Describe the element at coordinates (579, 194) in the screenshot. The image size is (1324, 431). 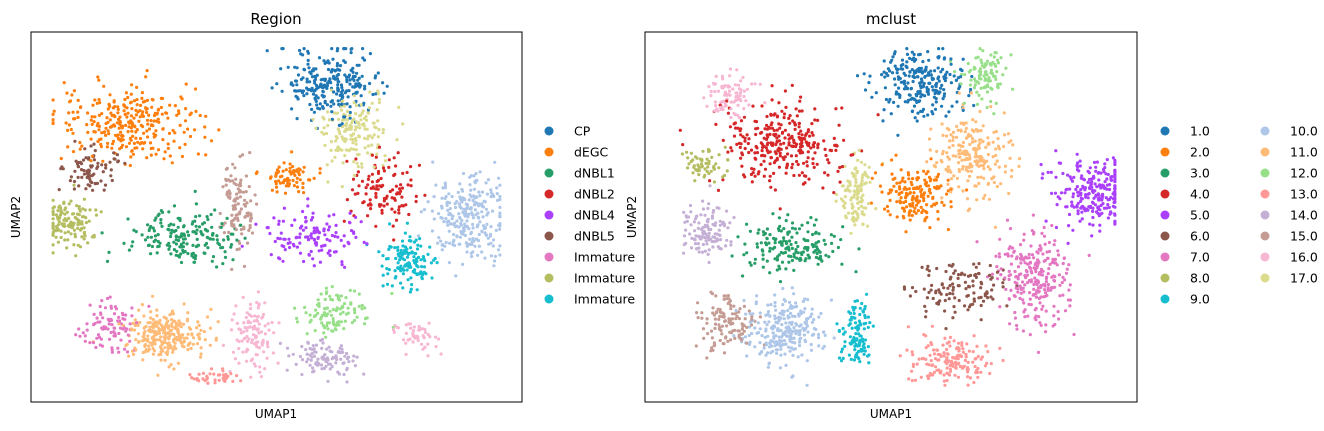
I see `legend-entry: dNBL2` at that location.